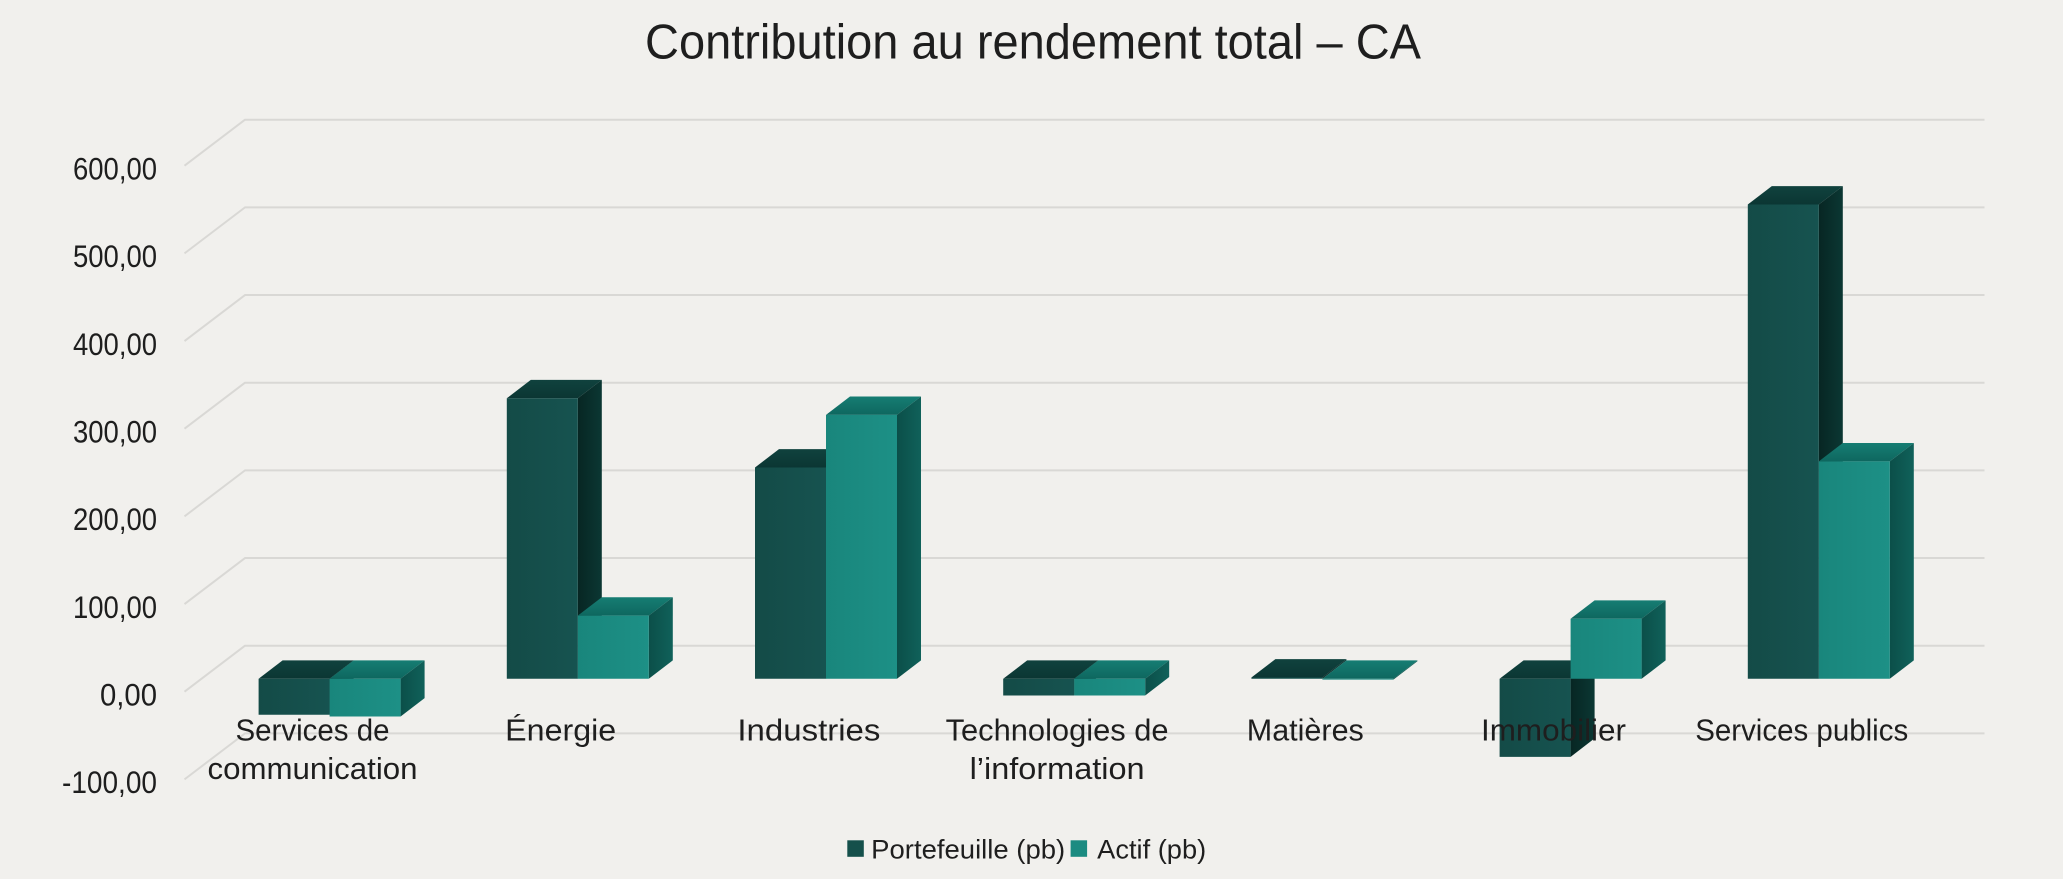  Describe the element at coordinates (115, 432) in the screenshot. I see `svg-text: 300,00` at that location.